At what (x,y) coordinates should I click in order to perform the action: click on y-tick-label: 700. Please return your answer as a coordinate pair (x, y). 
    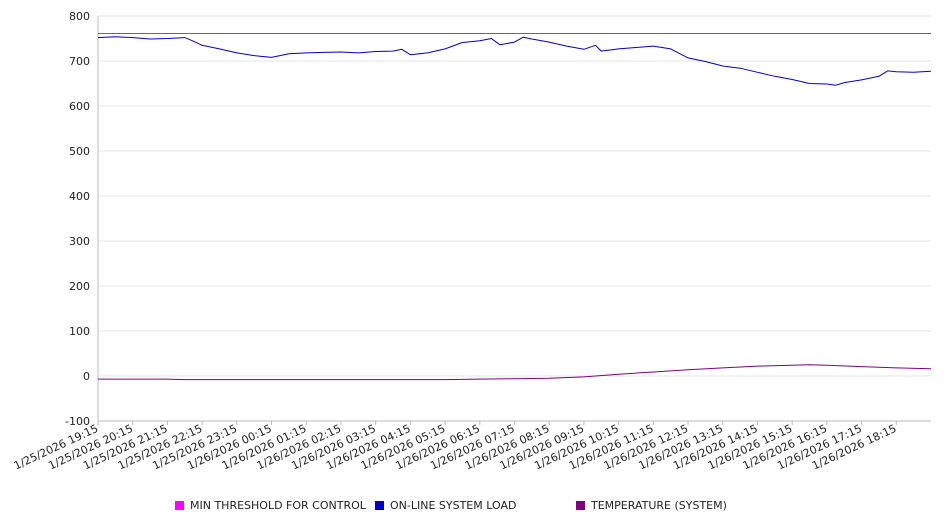
    Looking at the image, I should click on (79, 61).